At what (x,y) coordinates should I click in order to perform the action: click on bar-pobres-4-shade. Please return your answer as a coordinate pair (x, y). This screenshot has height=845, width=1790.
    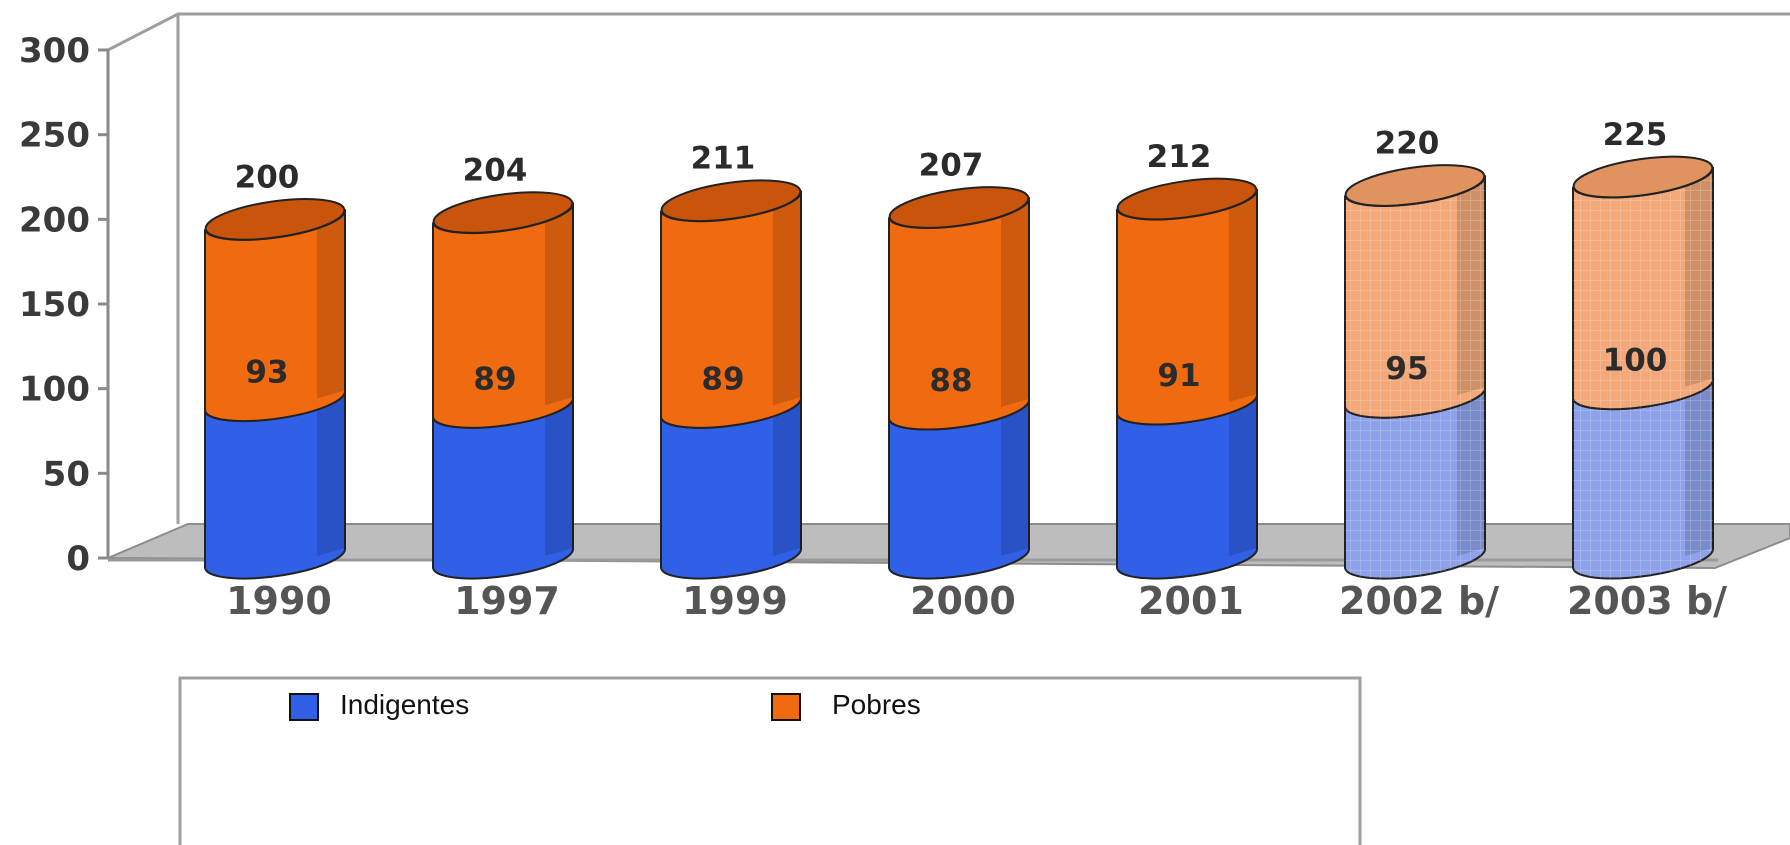
    Looking at the image, I should click on (1243, 295).